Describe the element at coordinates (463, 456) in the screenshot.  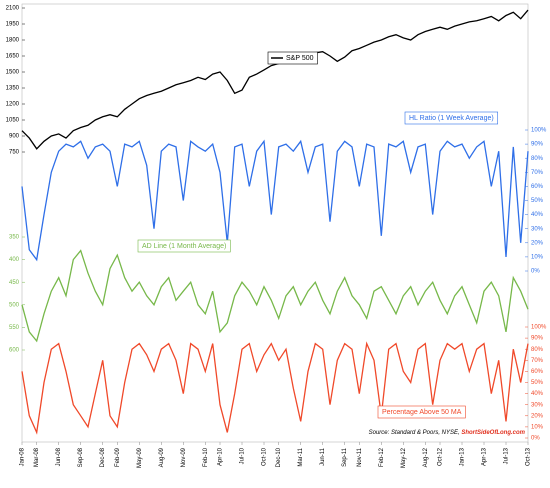
I see `x-tick-label: Jan-13` at that location.